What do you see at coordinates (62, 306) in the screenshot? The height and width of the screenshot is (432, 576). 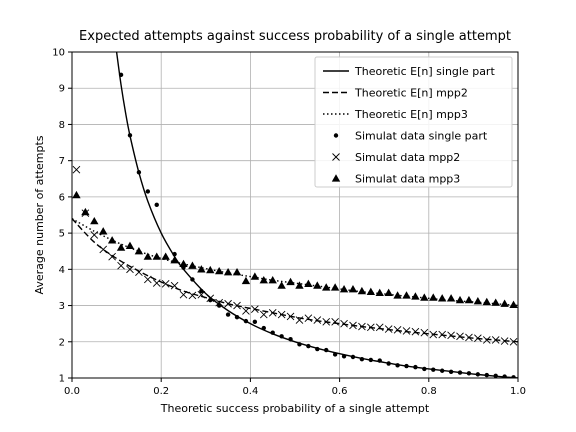 I see `y-tick-label: 3` at bounding box center [62, 306].